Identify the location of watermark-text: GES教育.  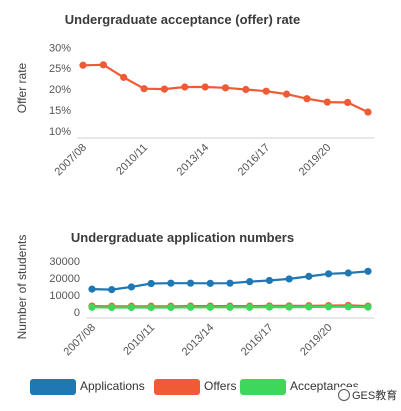
(375, 396).